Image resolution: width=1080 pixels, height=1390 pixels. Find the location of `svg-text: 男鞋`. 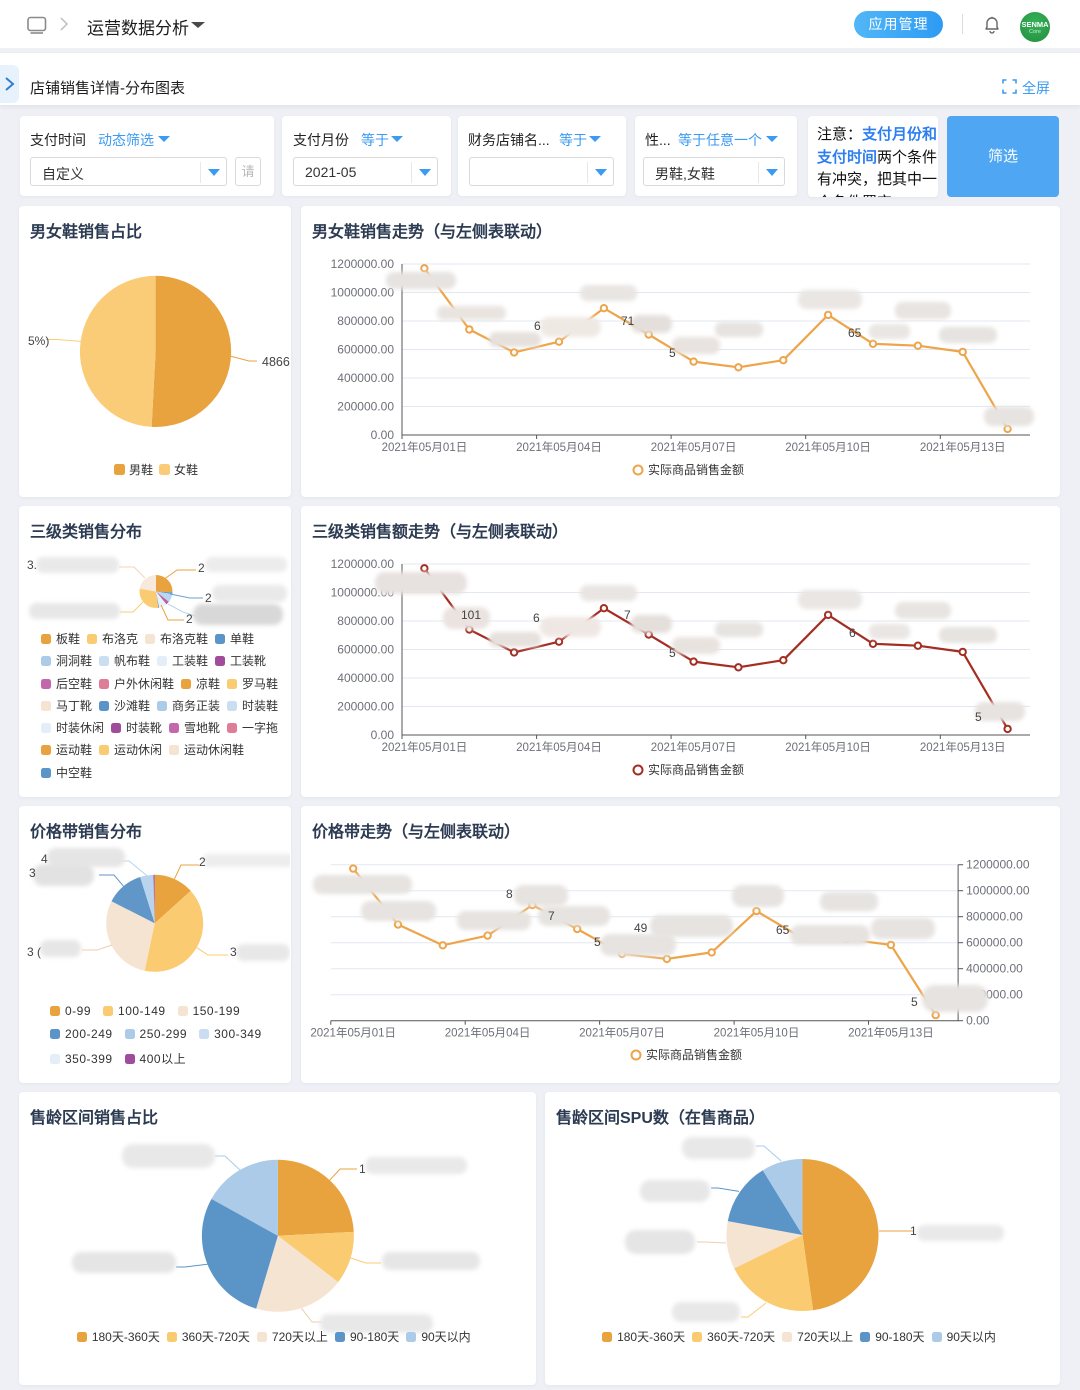

svg-text: 男鞋 is located at coordinates (141, 469).